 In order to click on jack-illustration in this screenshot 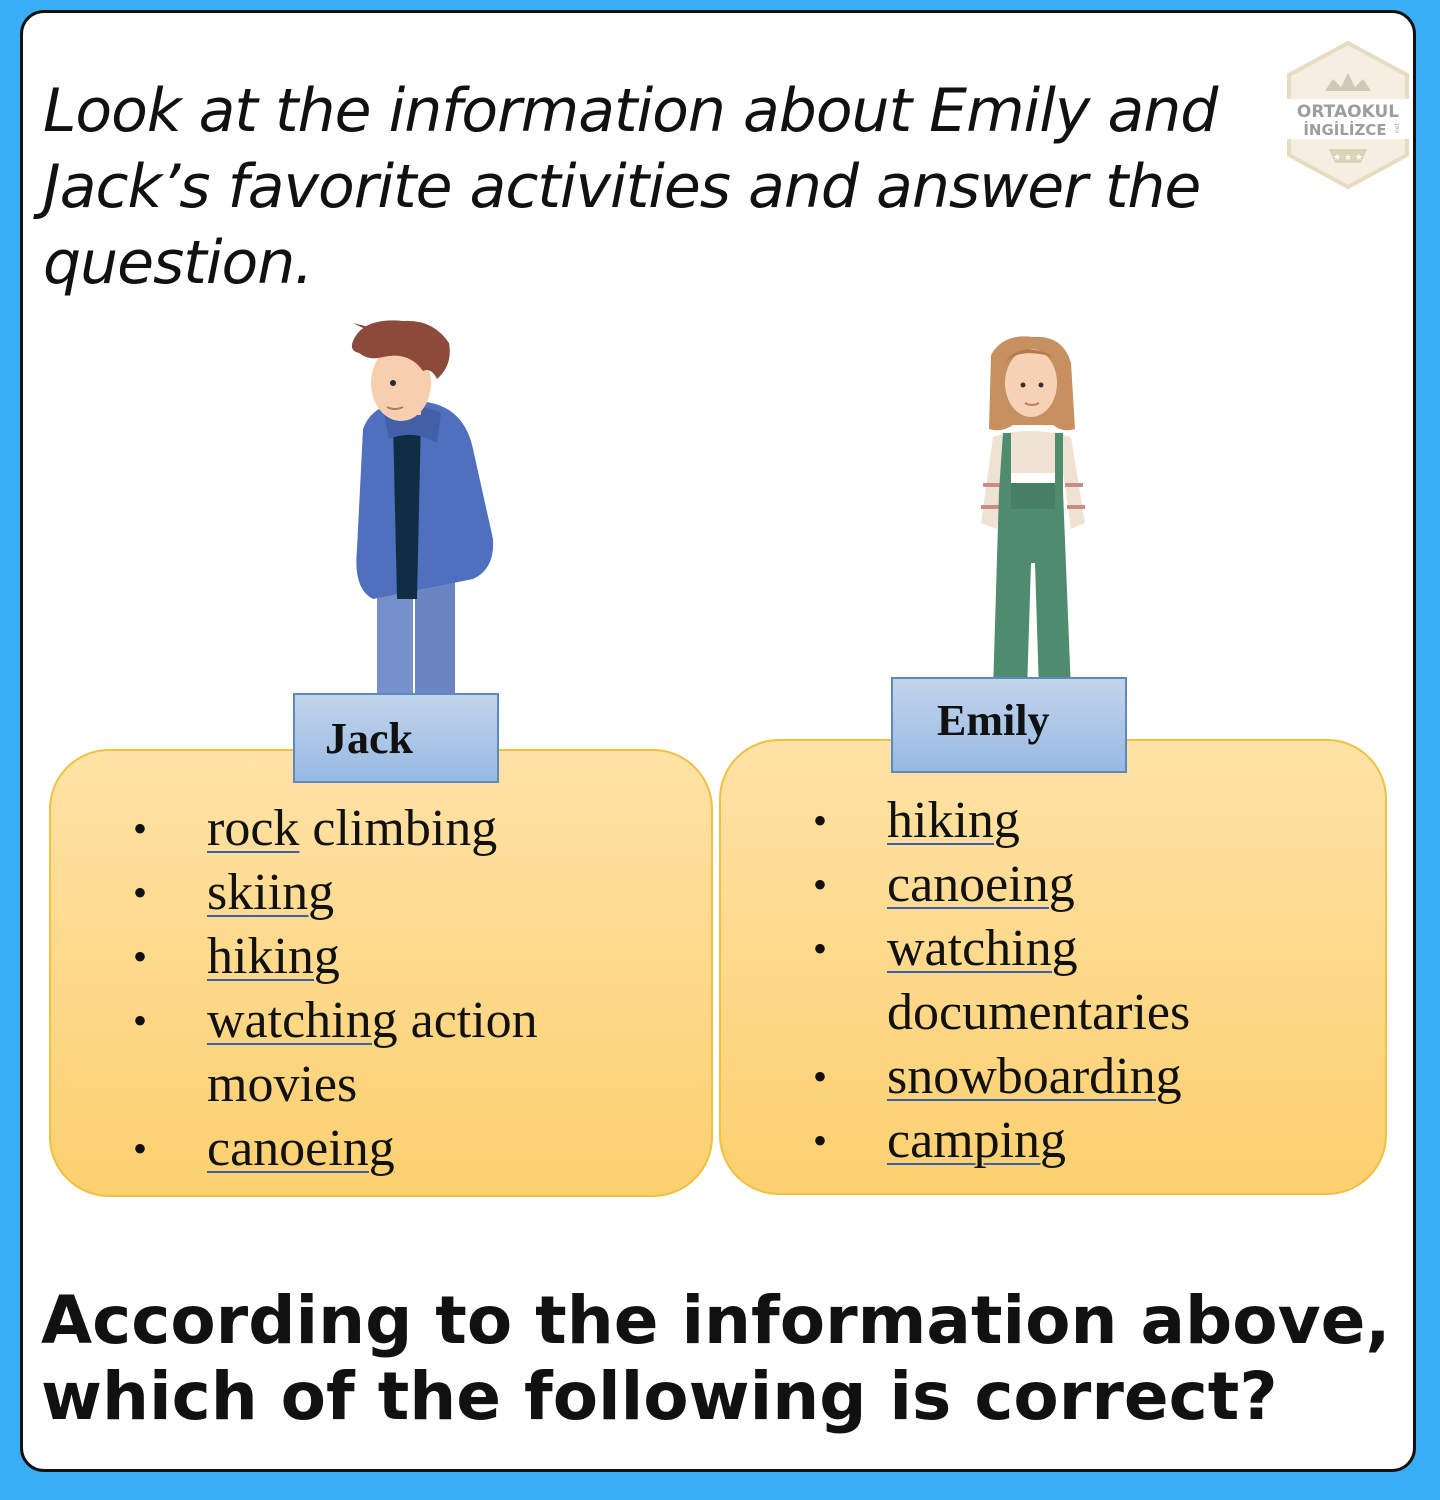, I will do `click(422, 512)`.